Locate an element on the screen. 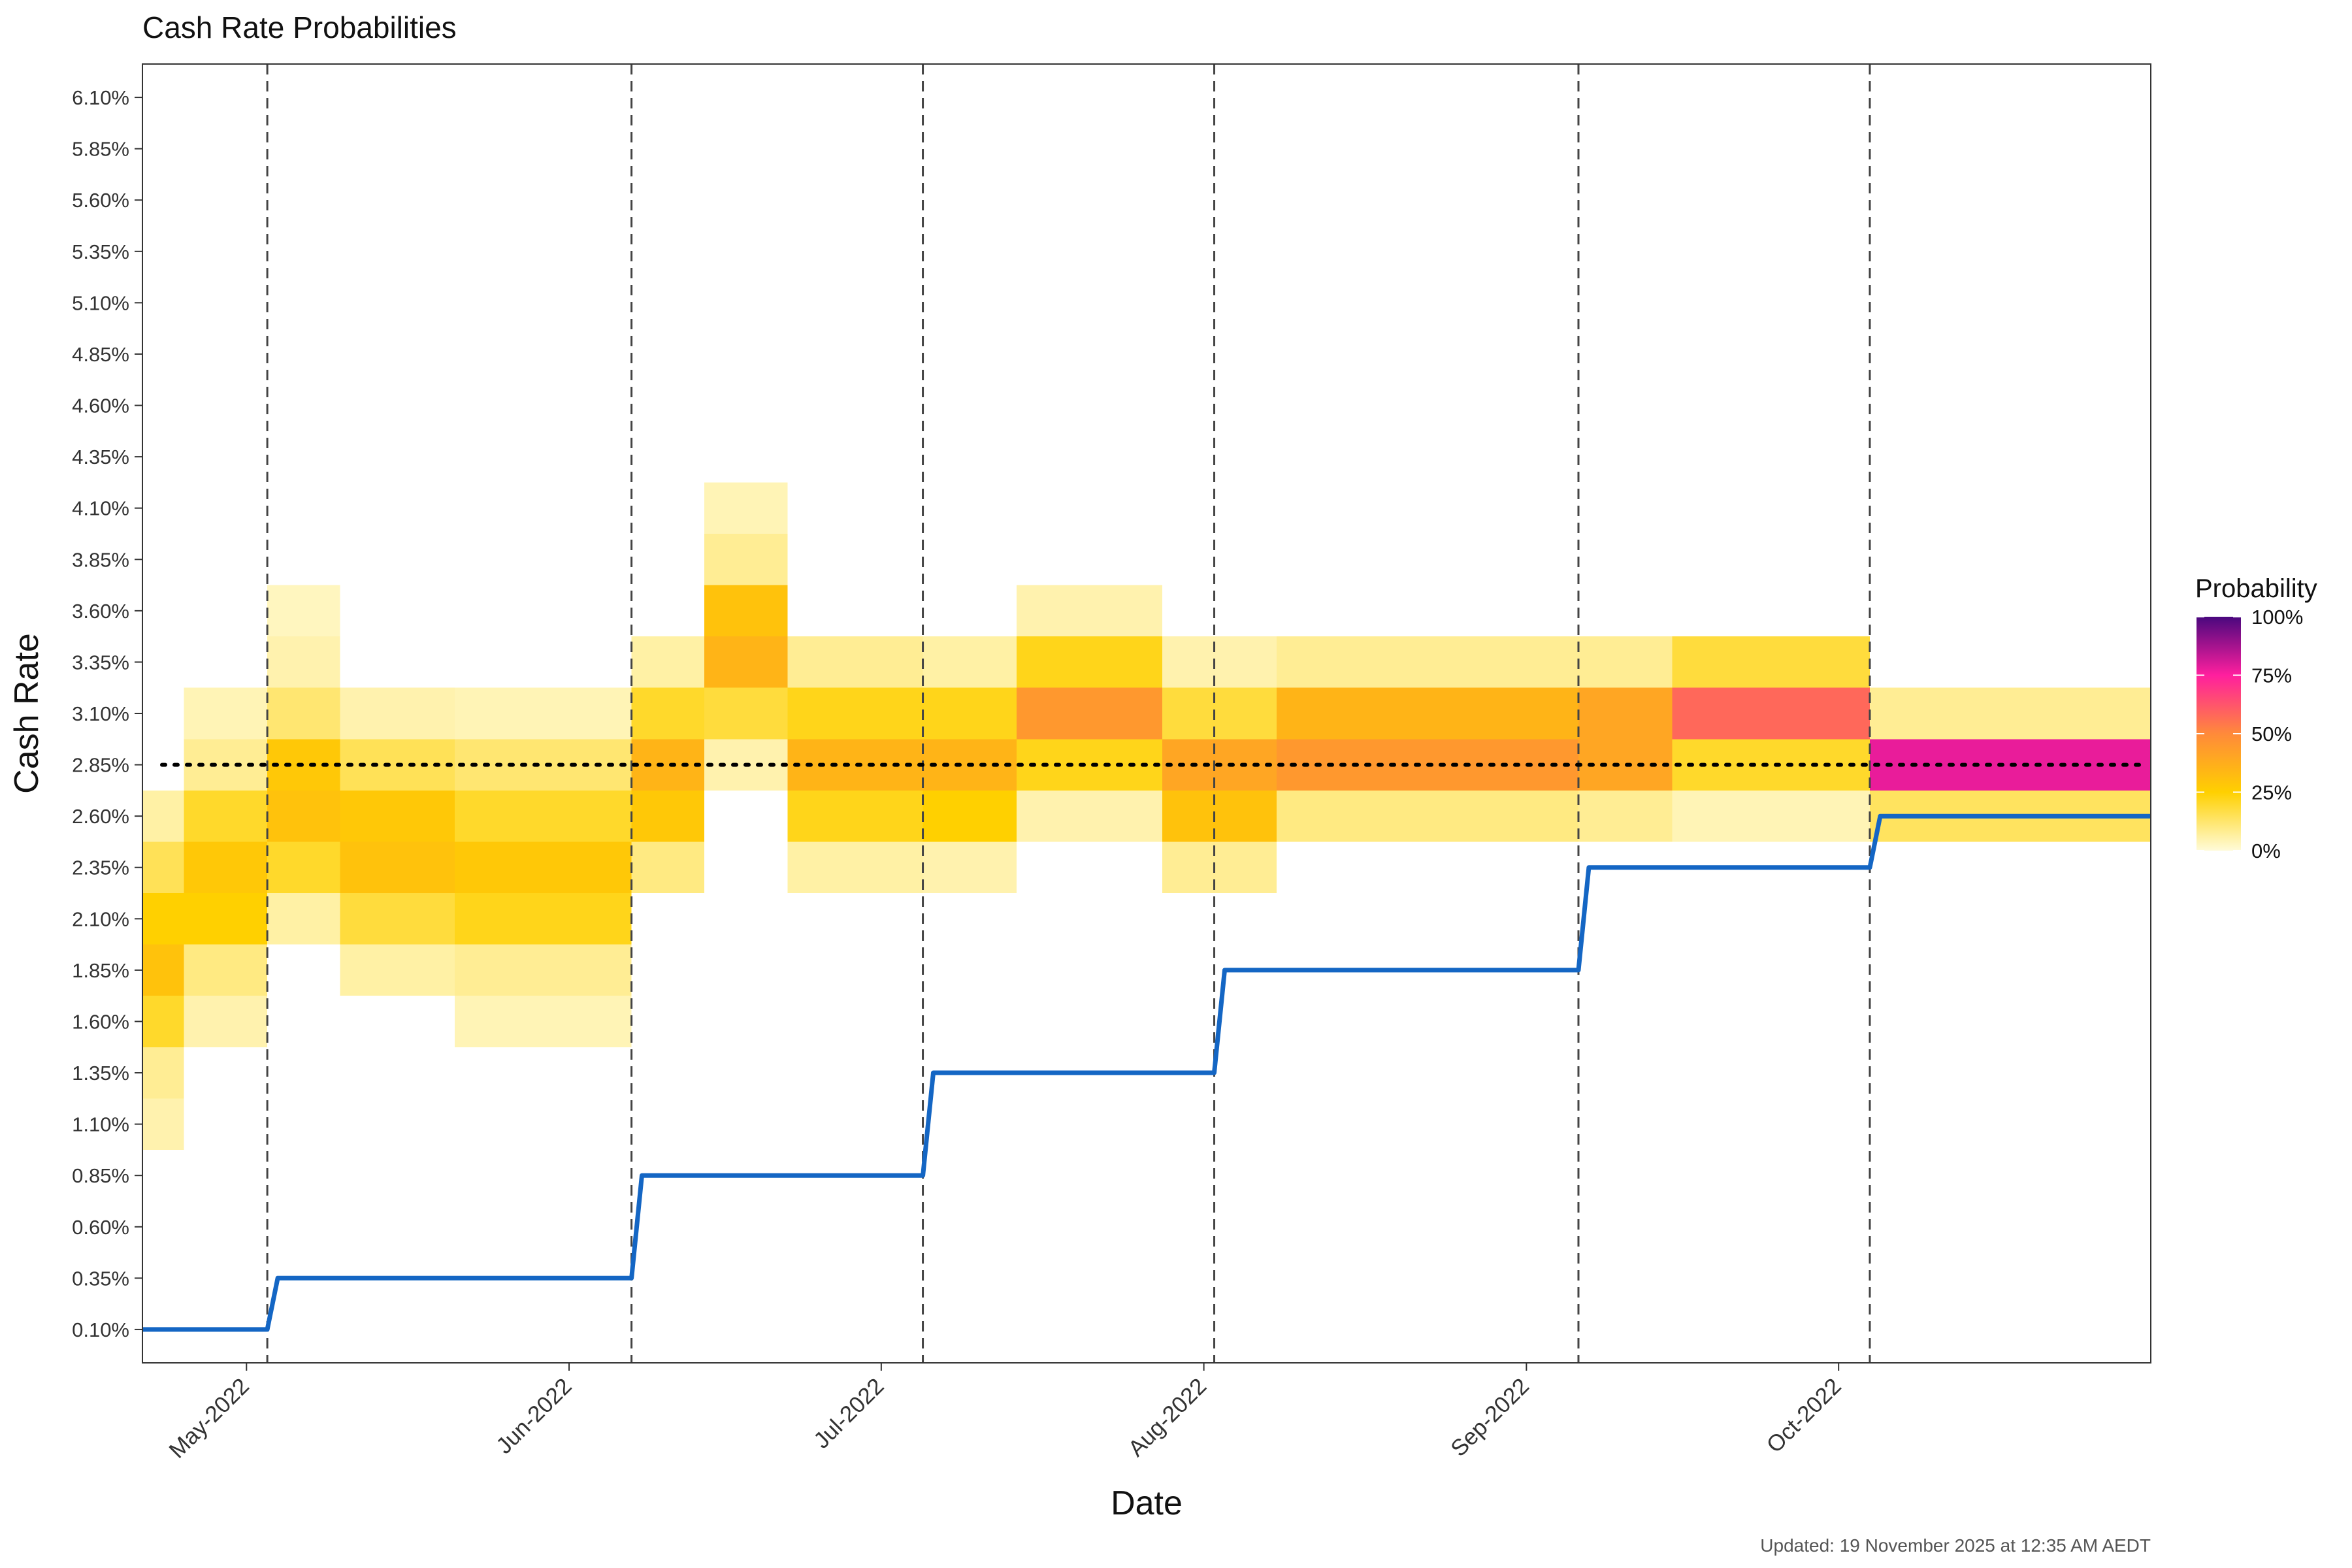 The width and height of the screenshot is (2352, 1568). y-tick-label: 4.10% is located at coordinates (100, 508).